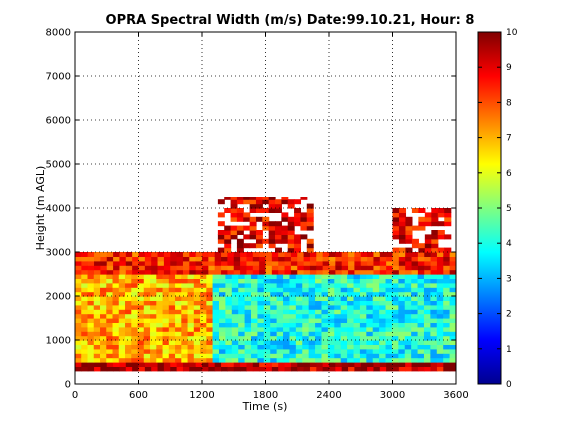  I want to click on colorbar-tick-label: 7, so click(509, 139).